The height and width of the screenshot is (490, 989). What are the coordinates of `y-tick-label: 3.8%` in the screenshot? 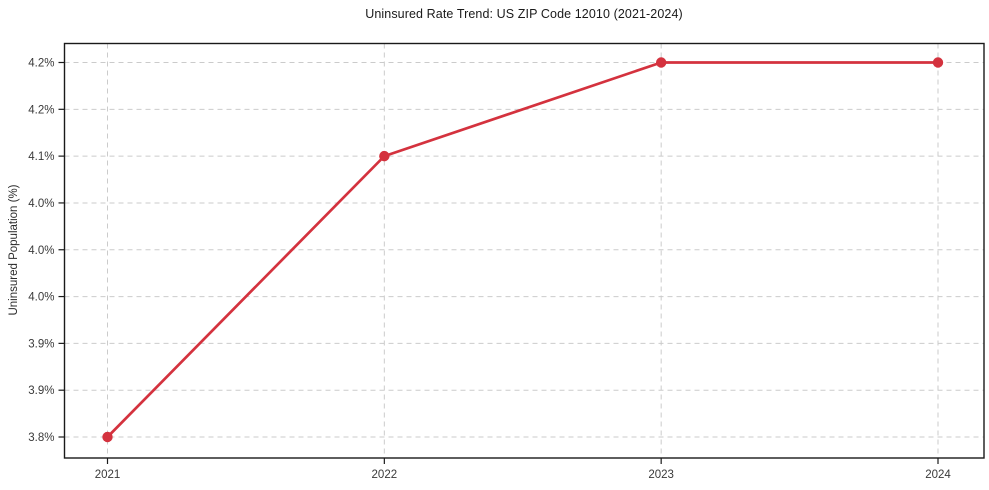 It's located at (41, 438).